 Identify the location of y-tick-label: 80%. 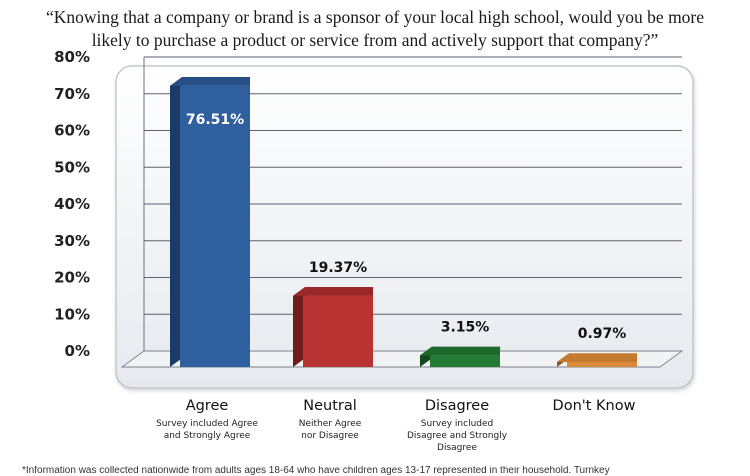
(72, 57).